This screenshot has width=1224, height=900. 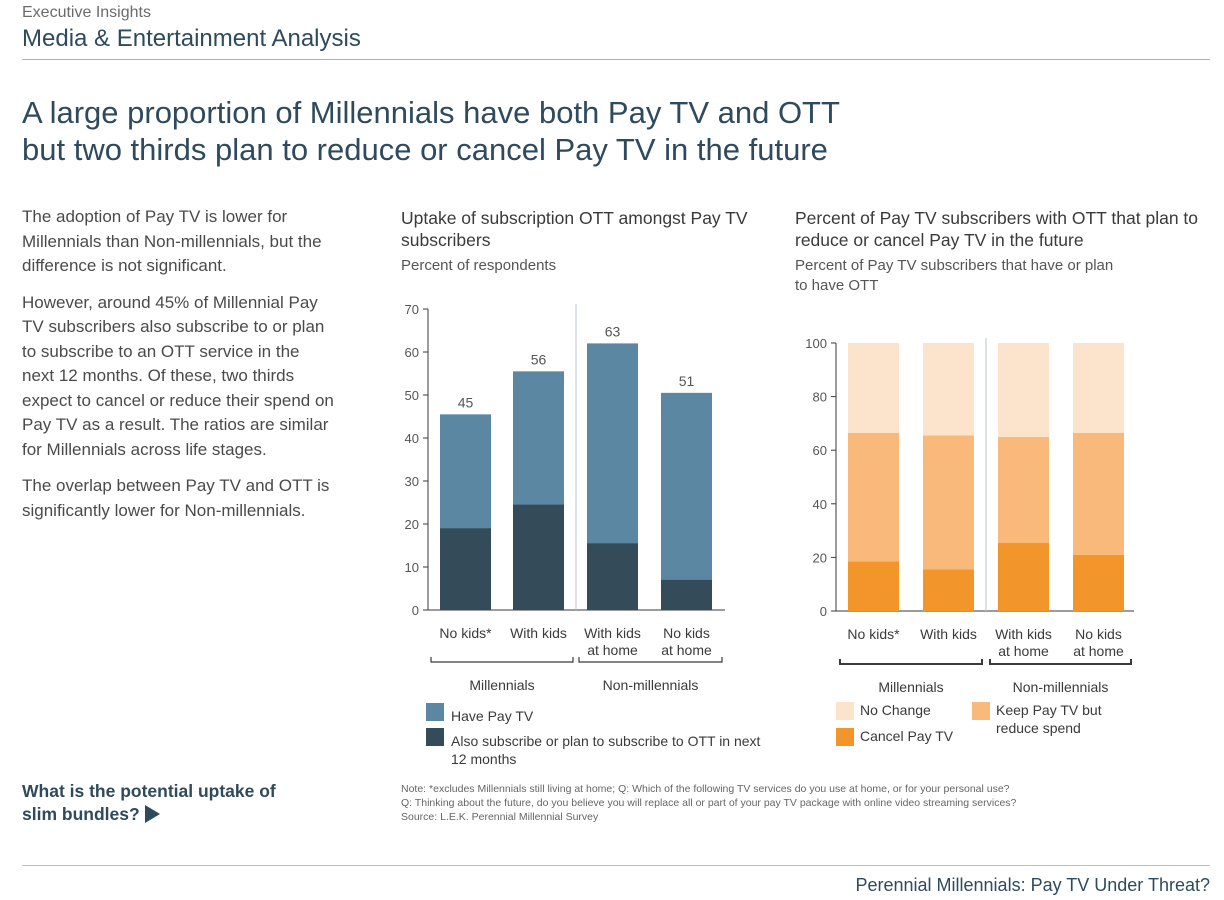 I want to click on chart1-y-tick-label: 40, so click(x=412, y=438).